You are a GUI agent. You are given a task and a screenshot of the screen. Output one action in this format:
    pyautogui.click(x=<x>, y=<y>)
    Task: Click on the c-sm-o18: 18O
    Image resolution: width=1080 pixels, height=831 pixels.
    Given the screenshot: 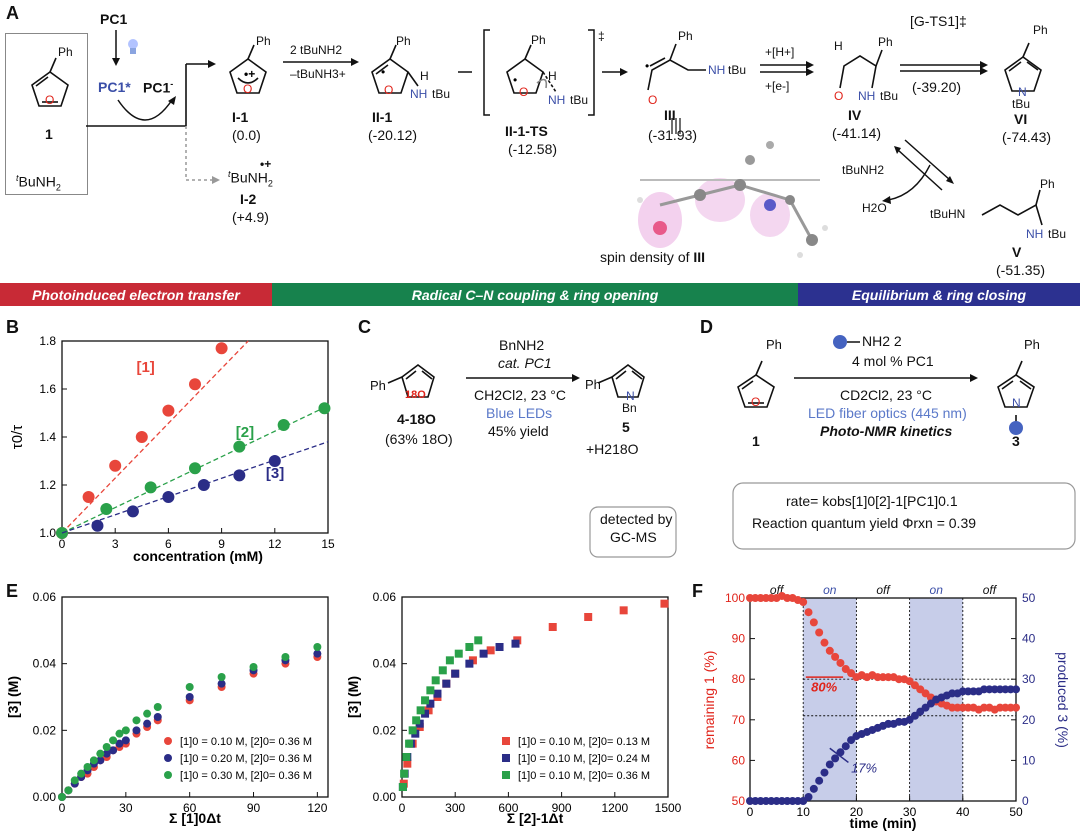 What is the action you would take?
    pyautogui.click(x=415, y=395)
    